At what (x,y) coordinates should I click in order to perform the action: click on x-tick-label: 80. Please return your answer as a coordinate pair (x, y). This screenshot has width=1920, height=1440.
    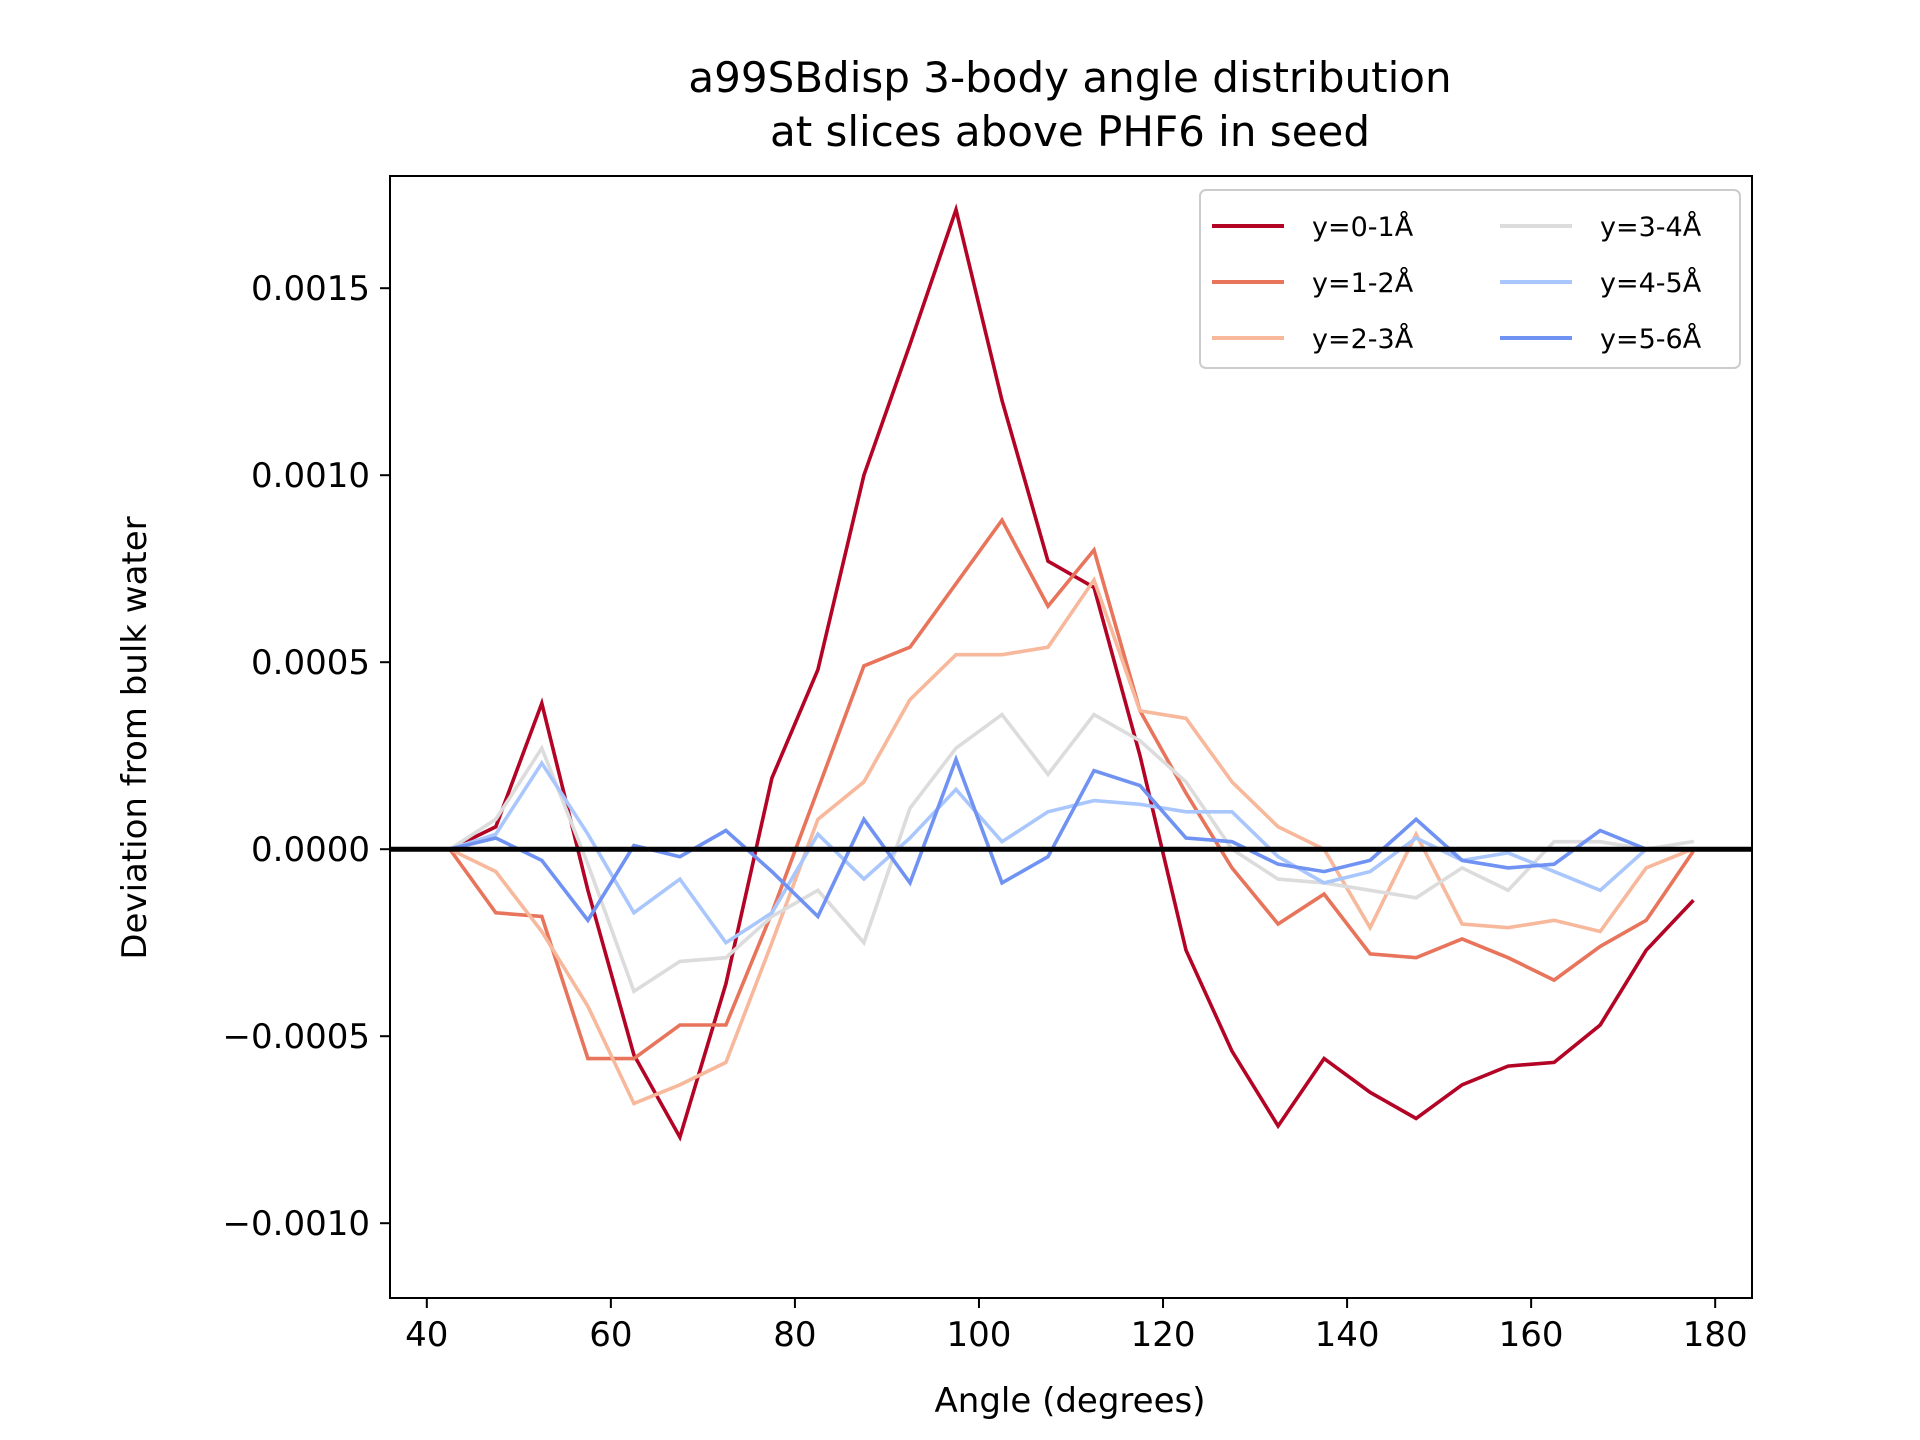
    Looking at the image, I should click on (794, 1335).